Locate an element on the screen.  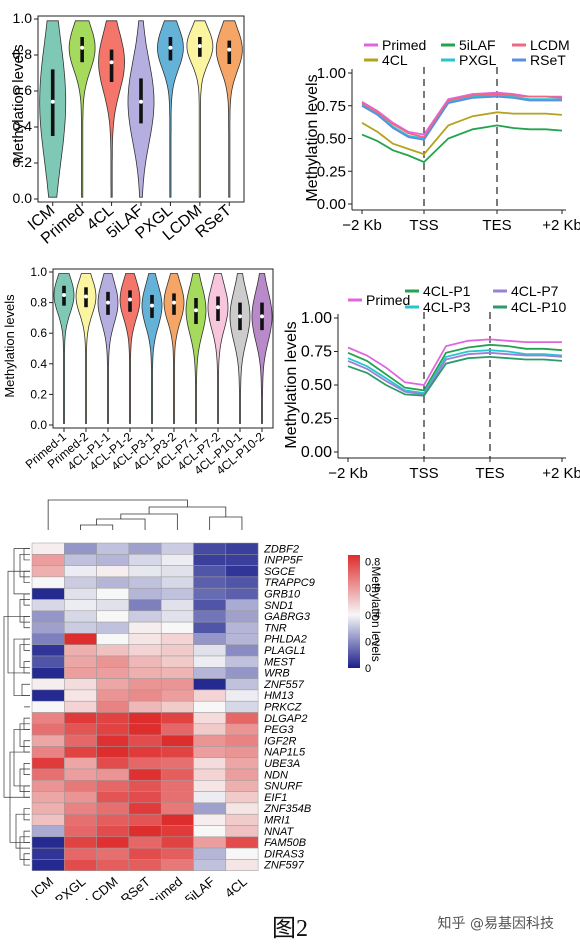
heatmap-row-label: PRKCZ is located at coordinates (283, 708).